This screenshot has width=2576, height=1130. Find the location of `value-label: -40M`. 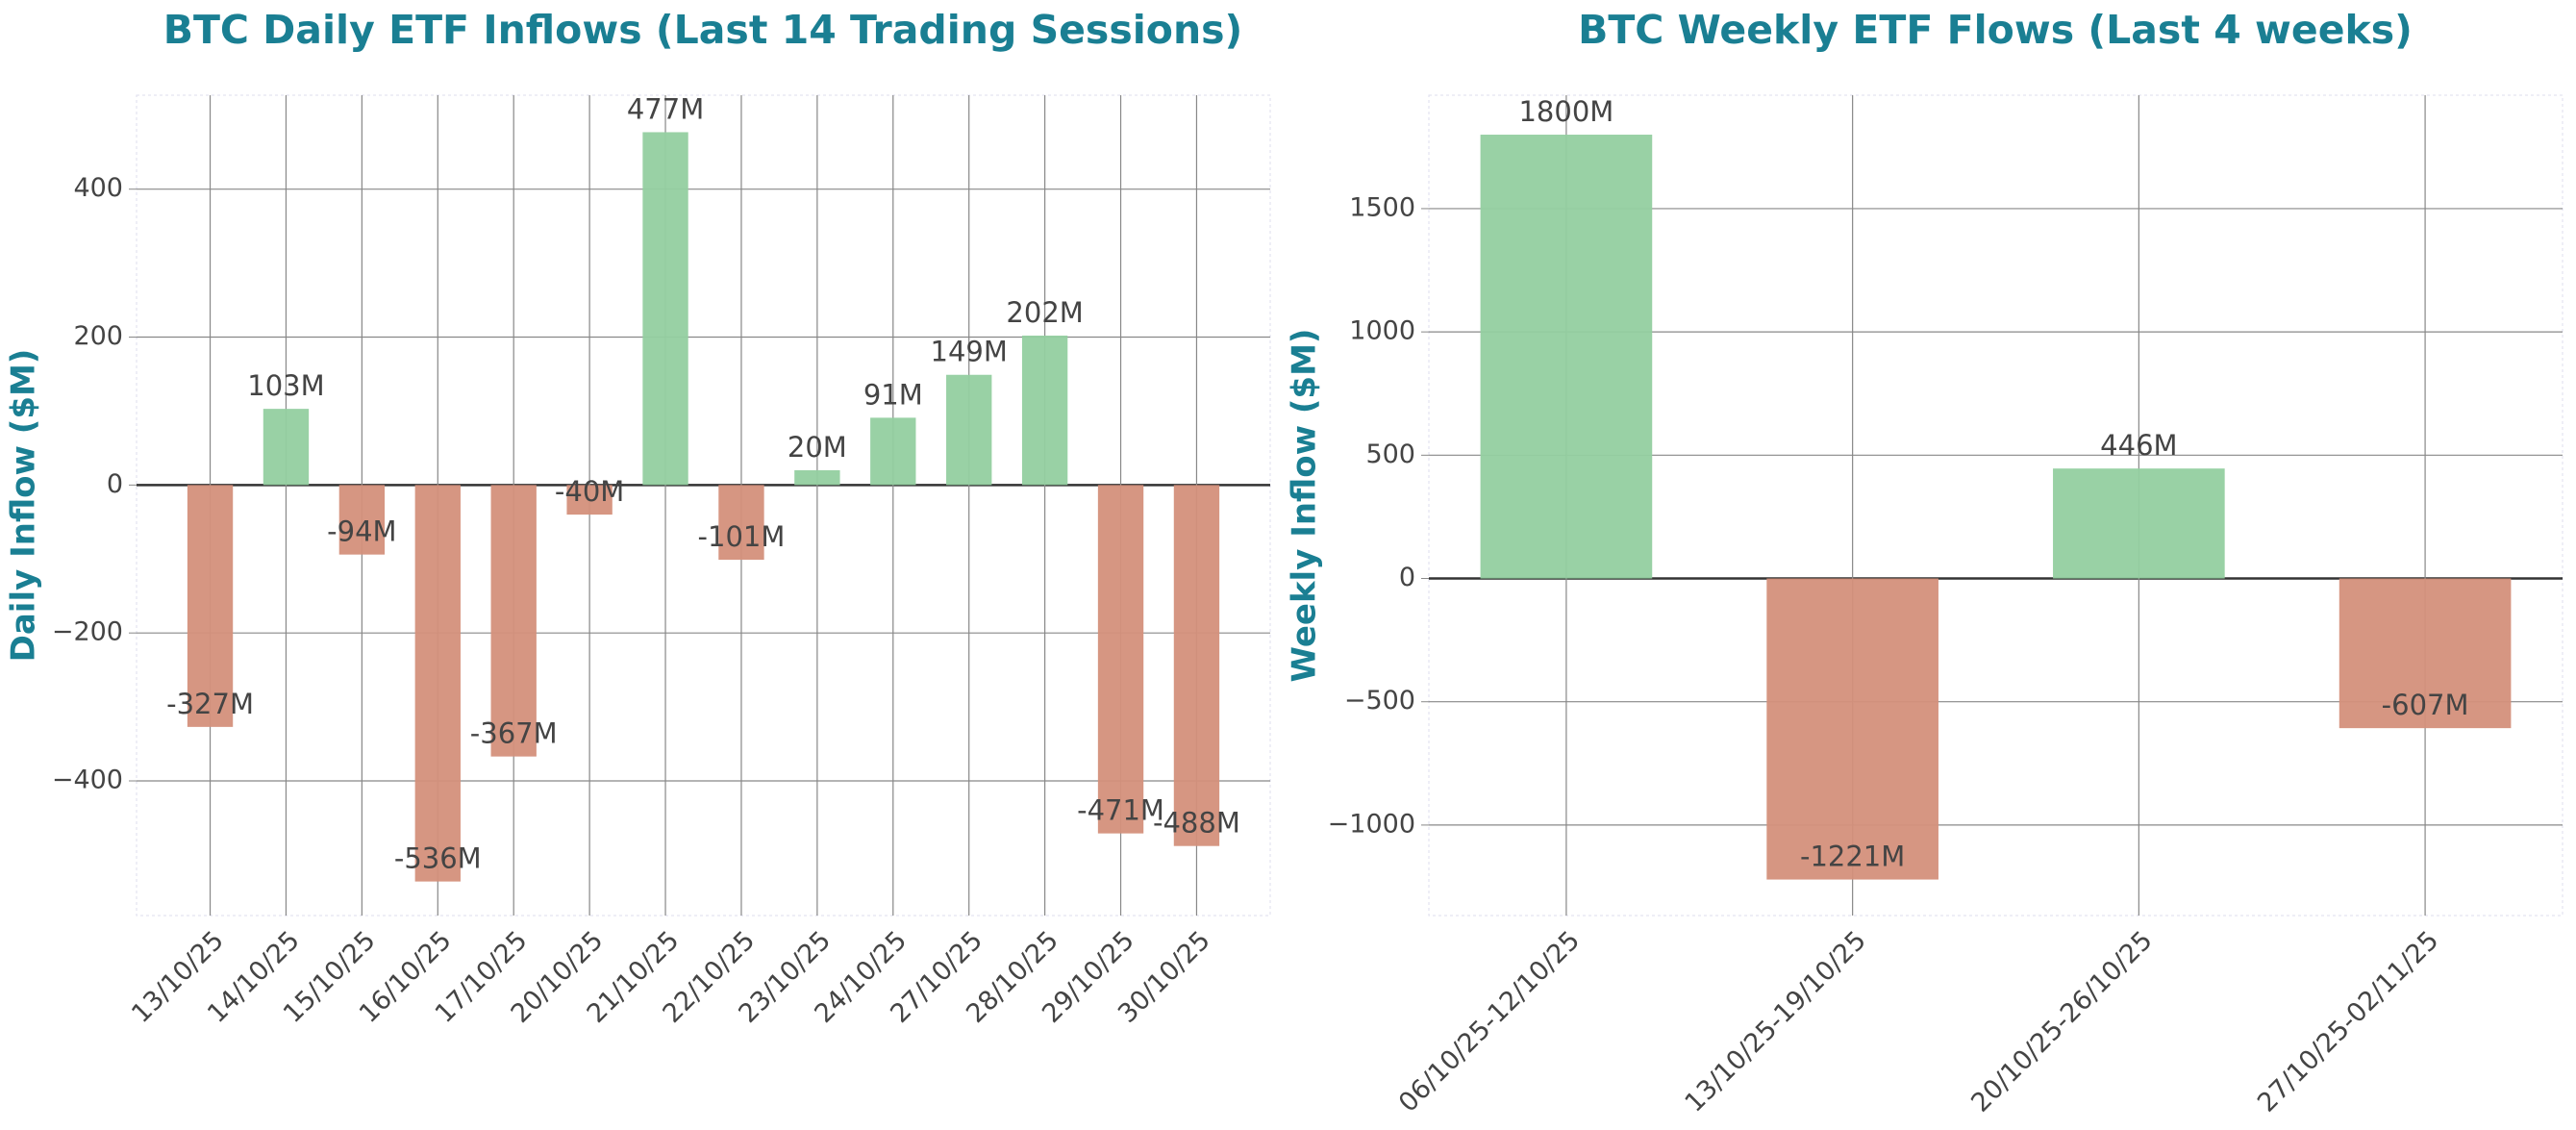

value-label: -40M is located at coordinates (589, 491).